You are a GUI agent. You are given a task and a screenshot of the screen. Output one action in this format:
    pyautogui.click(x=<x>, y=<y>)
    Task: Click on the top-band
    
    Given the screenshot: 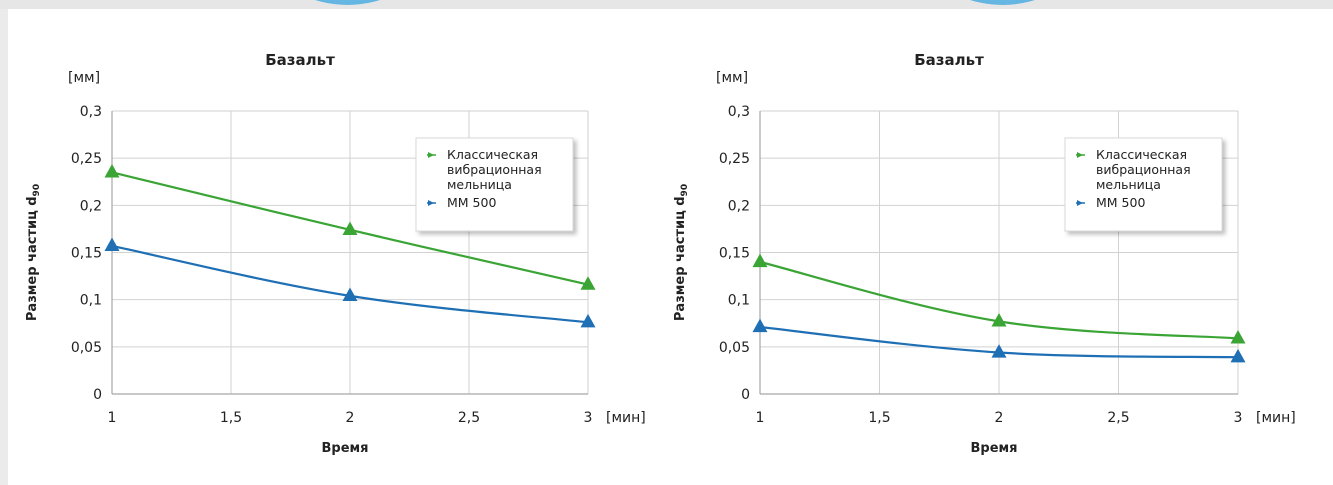 What is the action you would take?
    pyautogui.click(x=666, y=4)
    